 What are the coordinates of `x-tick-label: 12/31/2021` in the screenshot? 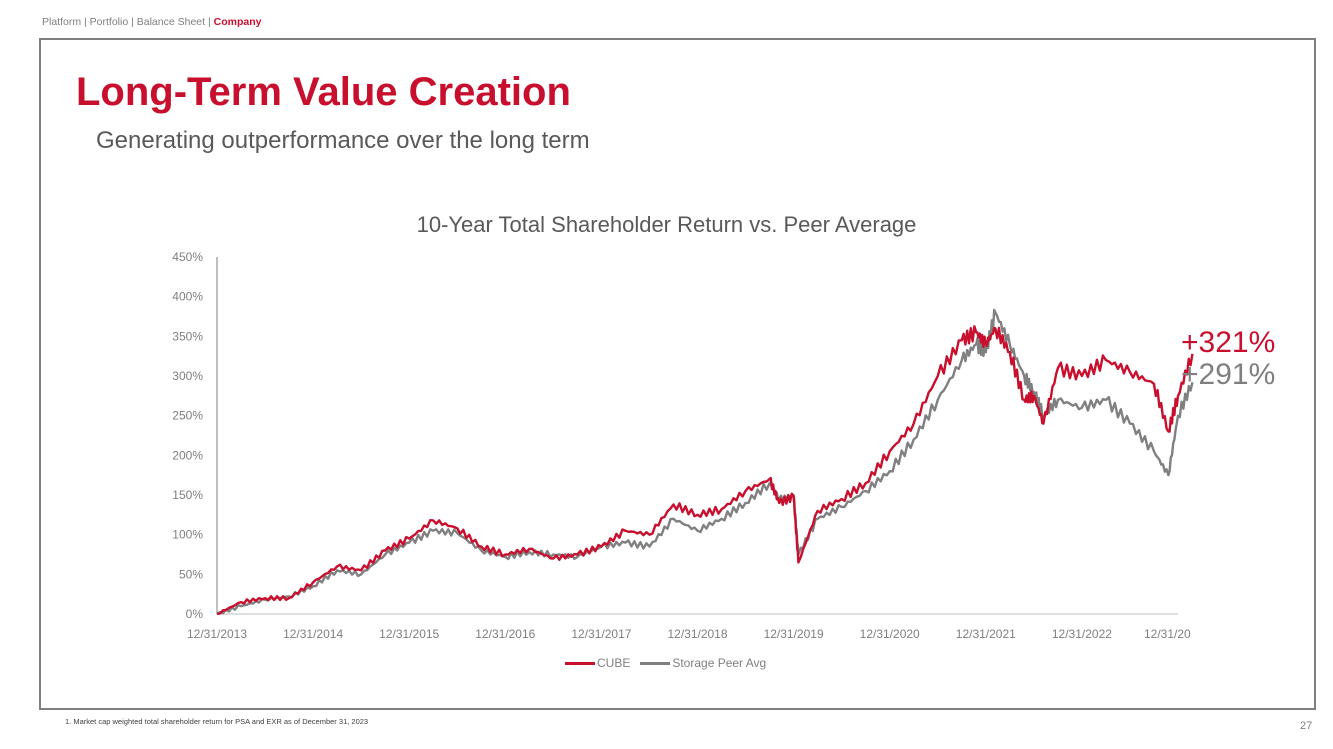 It's located at (986, 634).